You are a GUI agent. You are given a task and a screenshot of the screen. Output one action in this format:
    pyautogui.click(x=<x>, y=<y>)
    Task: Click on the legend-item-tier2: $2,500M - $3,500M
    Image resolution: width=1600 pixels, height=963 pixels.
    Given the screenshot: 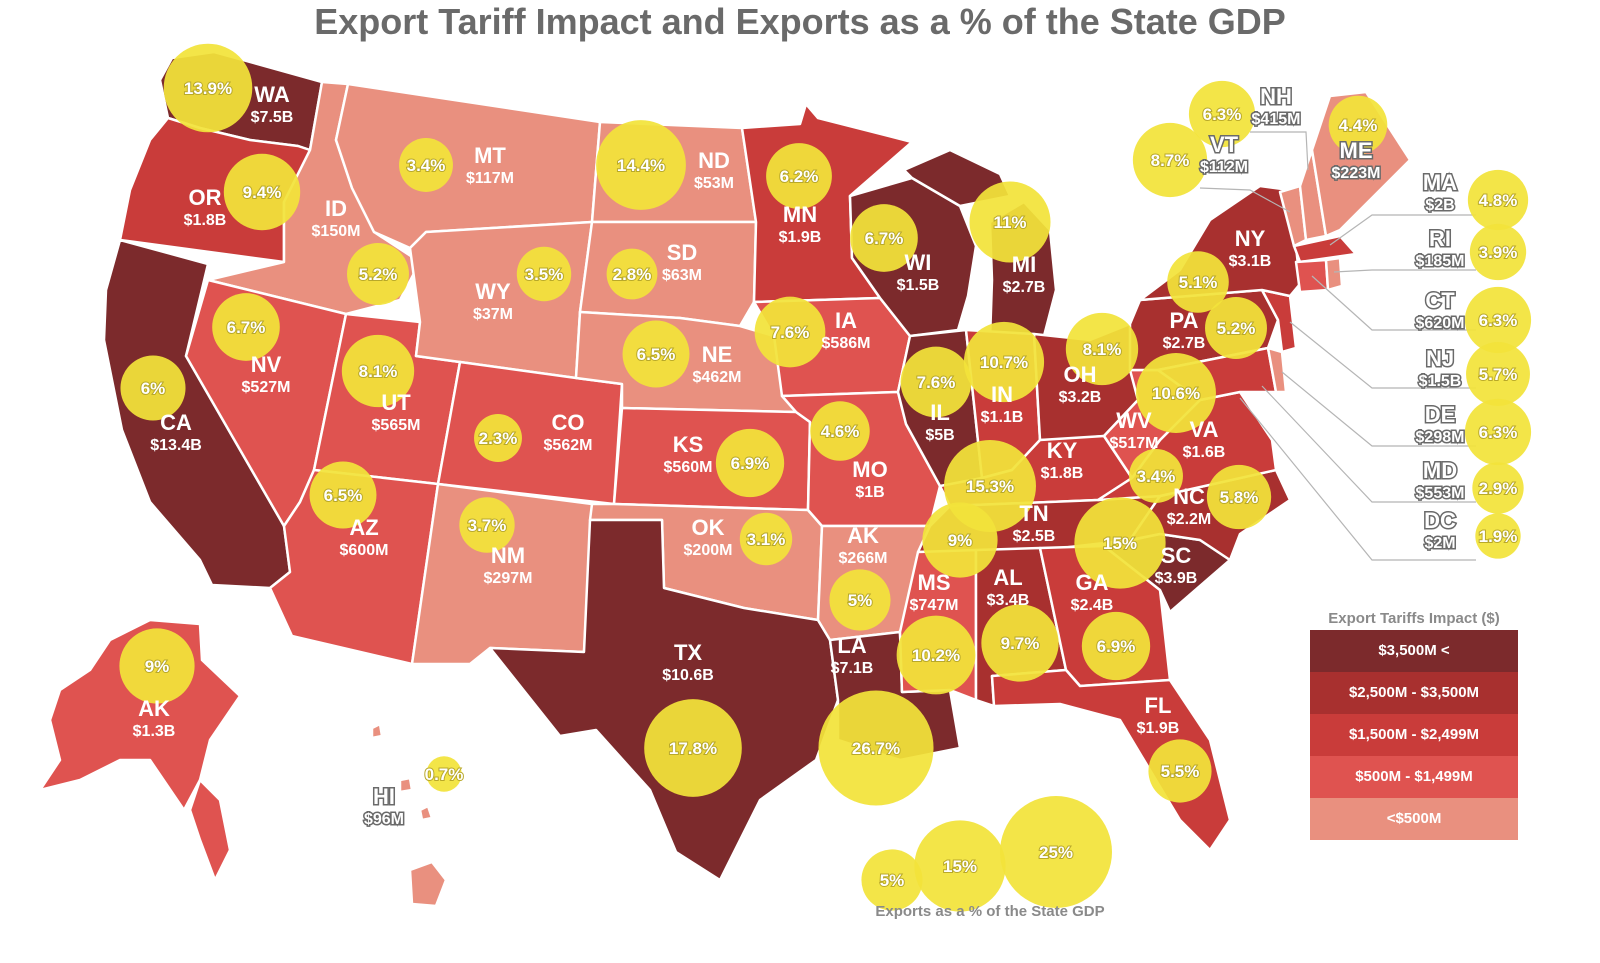 What is the action you would take?
    pyautogui.click(x=1414, y=693)
    